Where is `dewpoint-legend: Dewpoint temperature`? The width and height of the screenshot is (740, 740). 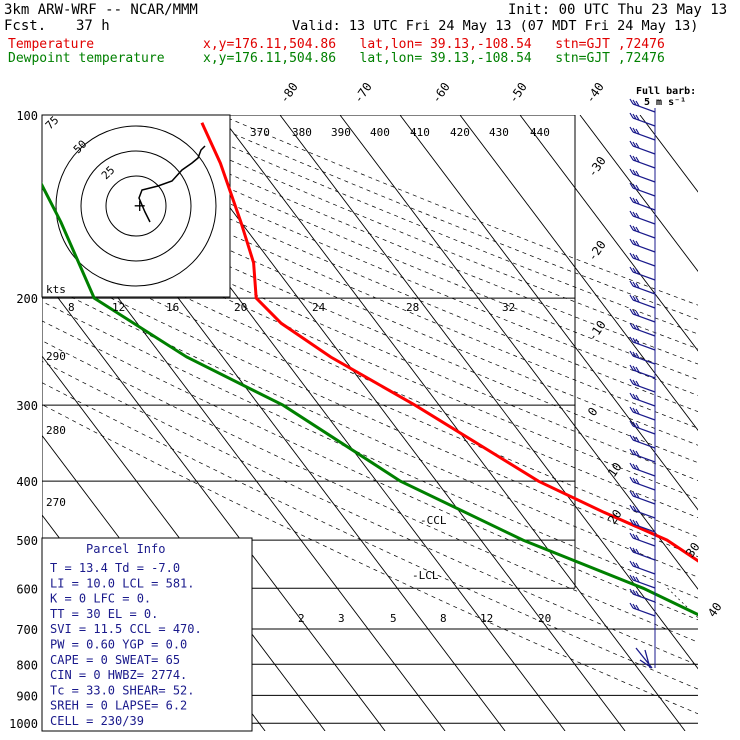
dewpoint-legend: Dewpoint temperature is located at coordinates (86, 58).